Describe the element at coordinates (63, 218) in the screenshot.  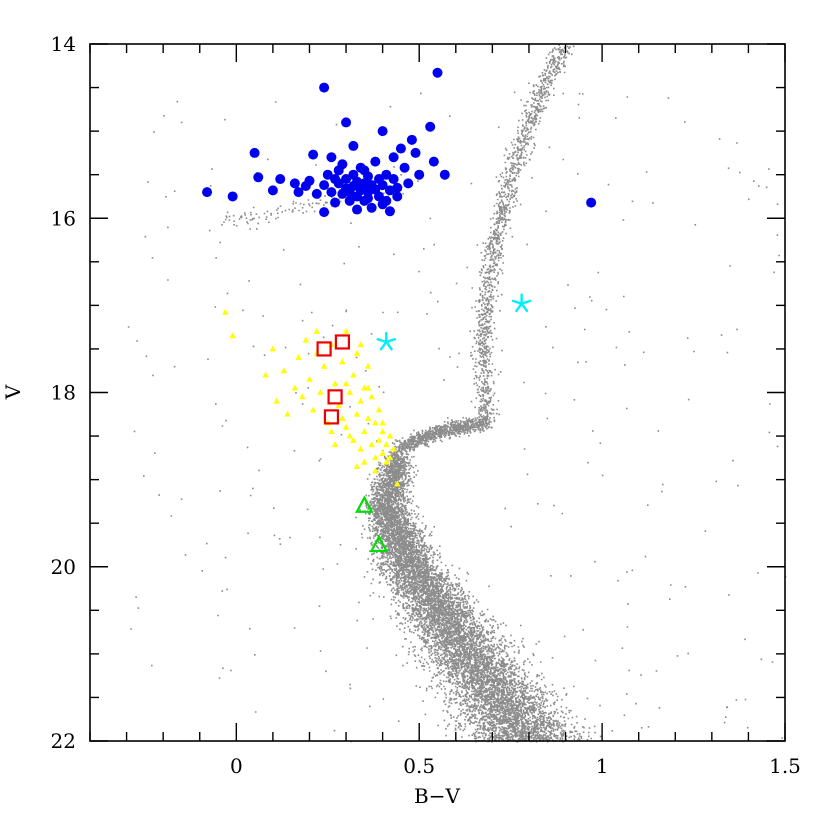
I see `y-tick-label: 16` at that location.